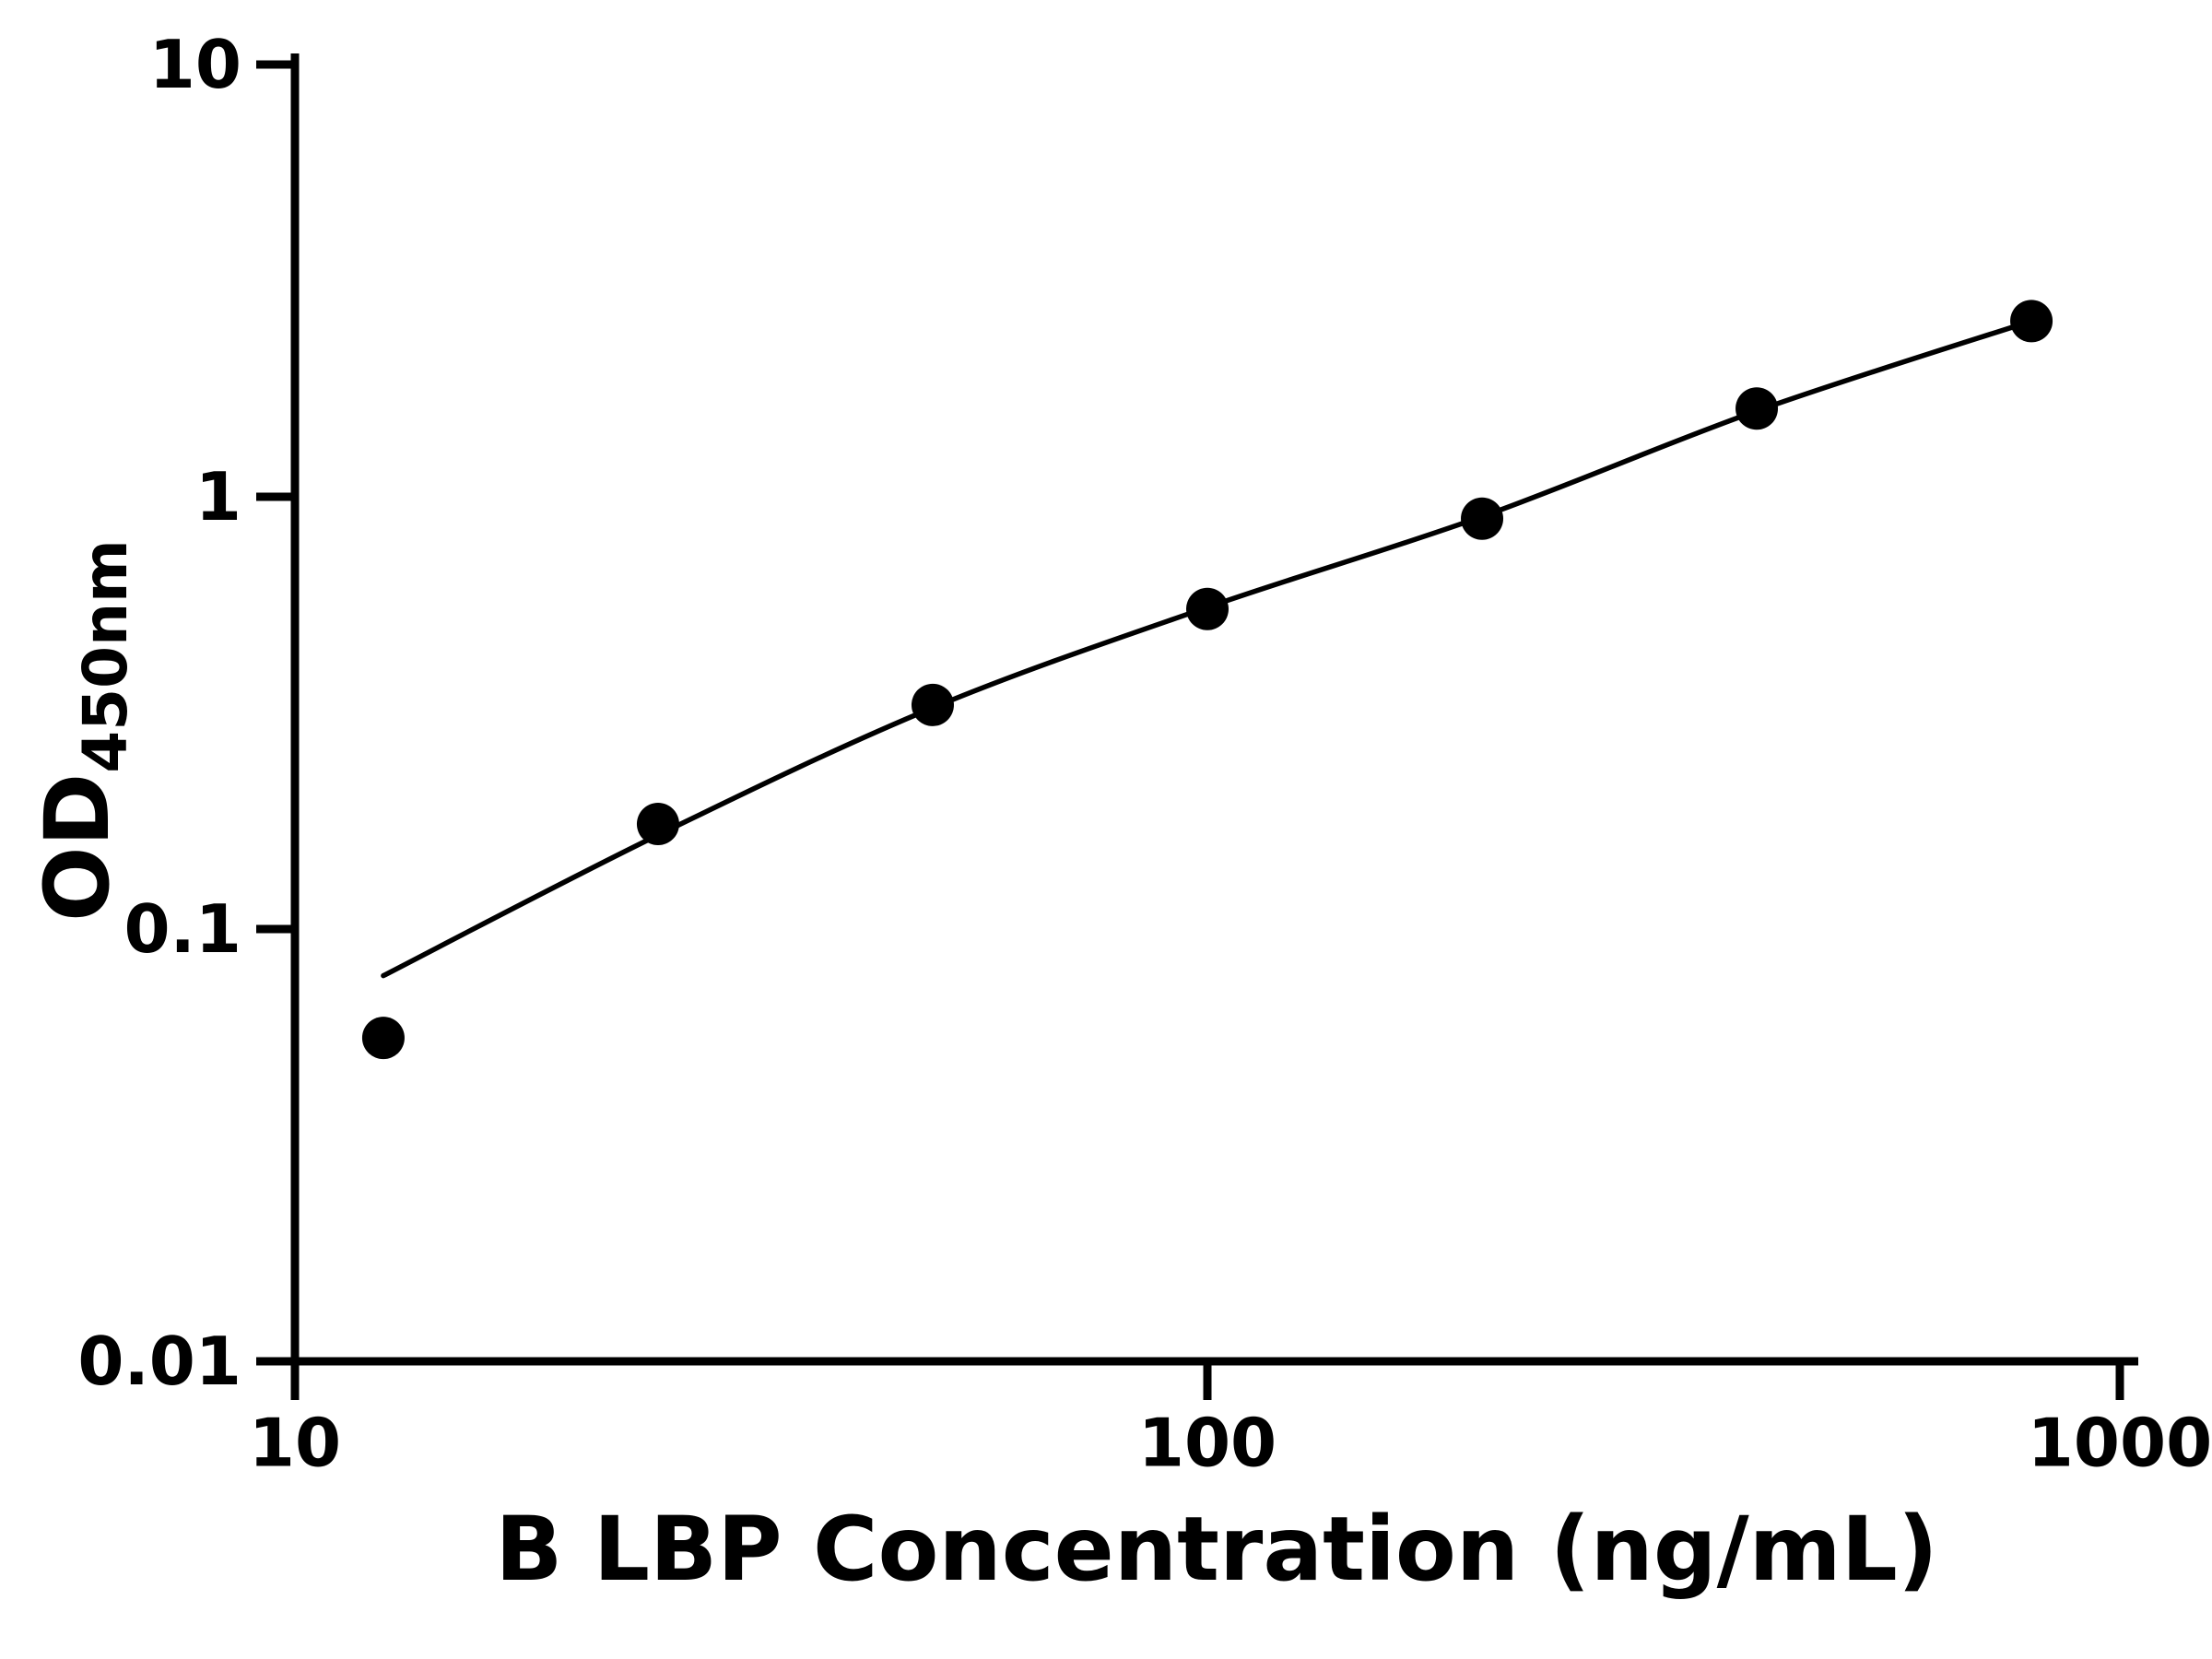  What do you see at coordinates (195, 64) in the screenshot?
I see `y-tick-label: 10` at bounding box center [195, 64].